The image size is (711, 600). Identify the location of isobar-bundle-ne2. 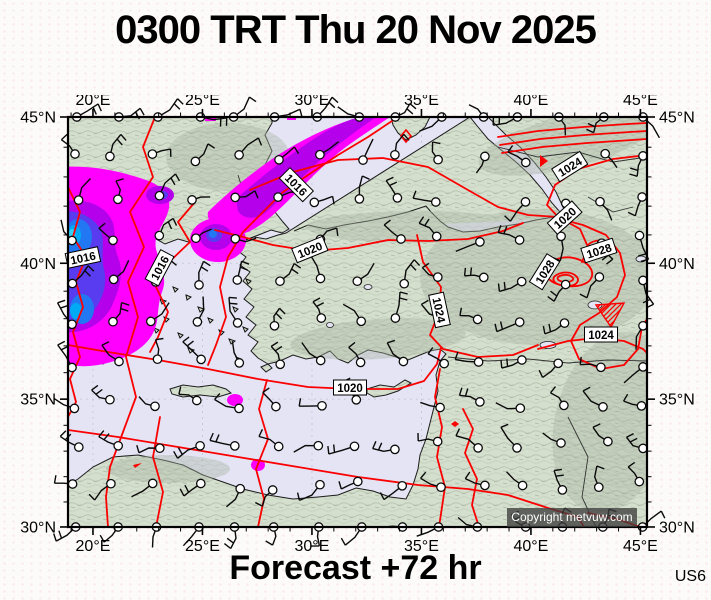
(573, 138).